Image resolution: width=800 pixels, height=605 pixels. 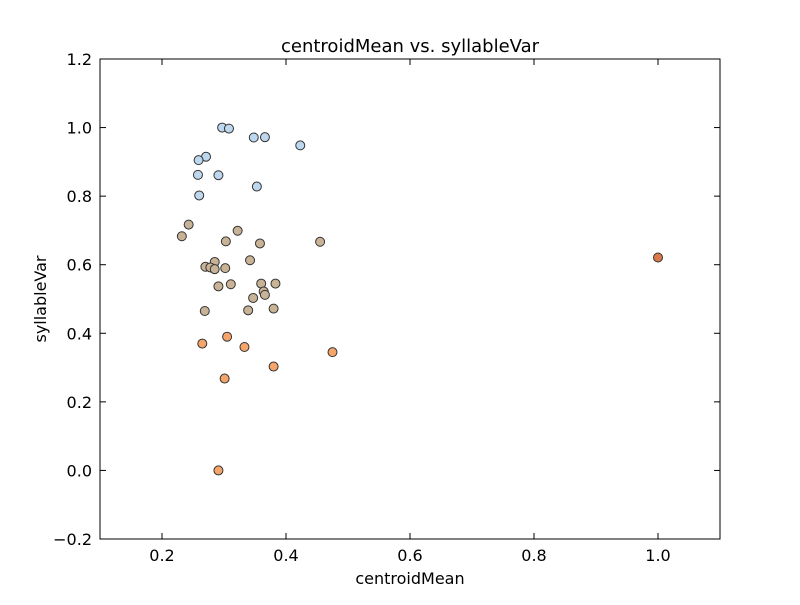 I want to click on x-tick-label: 0.2, so click(x=161, y=555).